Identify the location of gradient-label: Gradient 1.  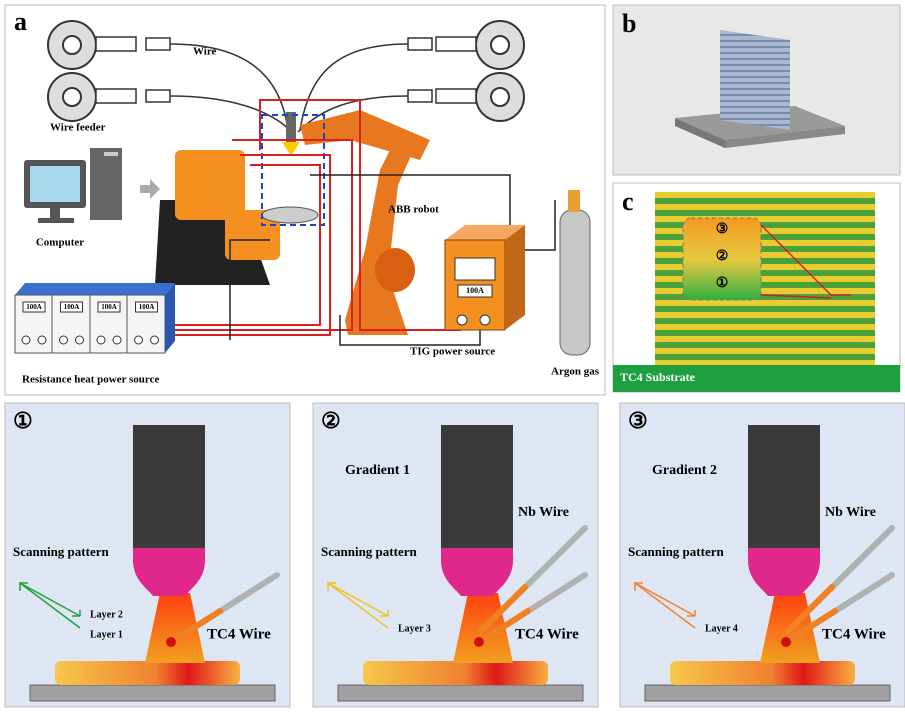
(377, 470).